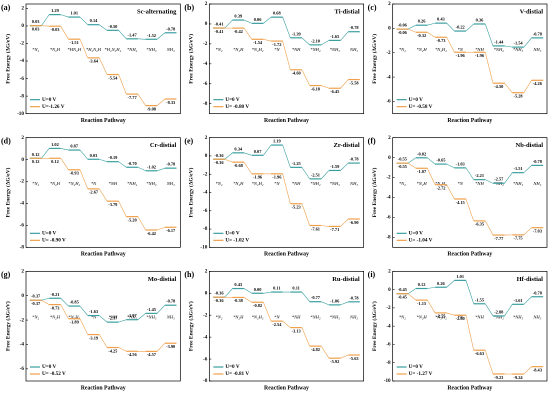 This screenshot has height=401, width=550. I want to click on value-label: -1.47, so click(133, 34).